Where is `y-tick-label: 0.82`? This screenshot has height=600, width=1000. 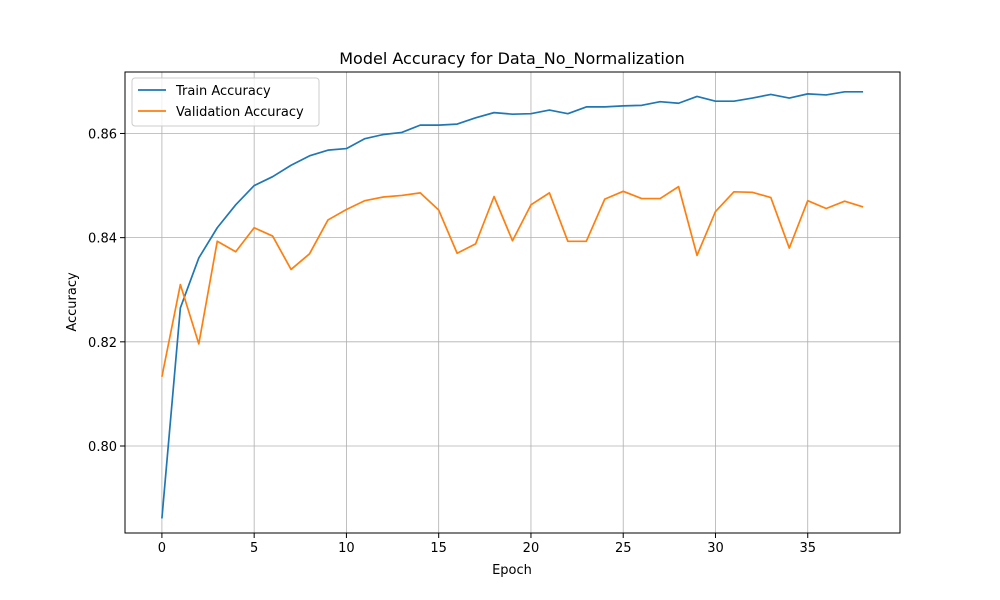 y-tick-label: 0.82 is located at coordinates (102, 343).